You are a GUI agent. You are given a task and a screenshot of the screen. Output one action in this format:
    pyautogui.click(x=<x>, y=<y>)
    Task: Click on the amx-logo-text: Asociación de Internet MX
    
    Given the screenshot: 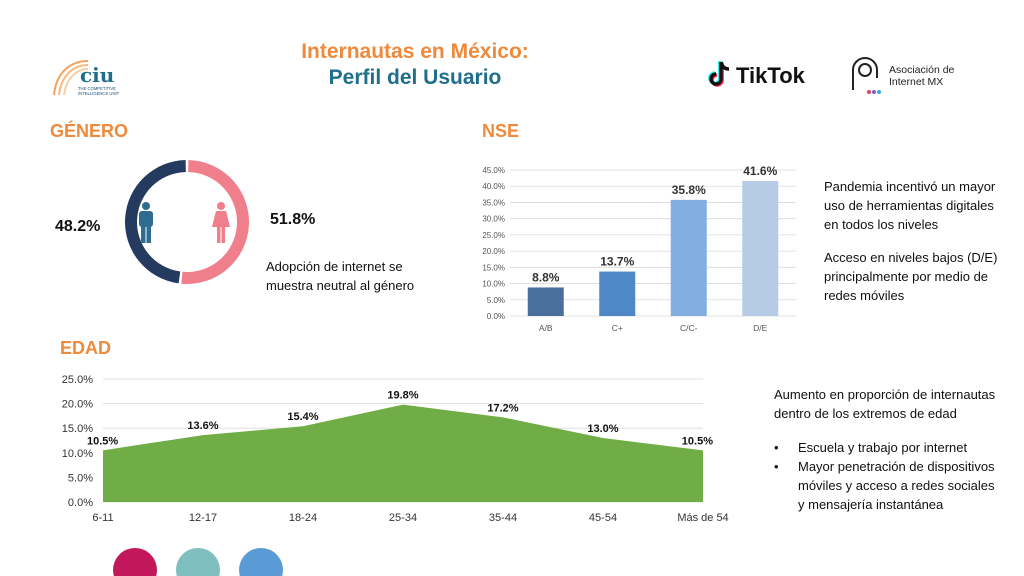 What is the action you would take?
    pyautogui.click(x=922, y=76)
    